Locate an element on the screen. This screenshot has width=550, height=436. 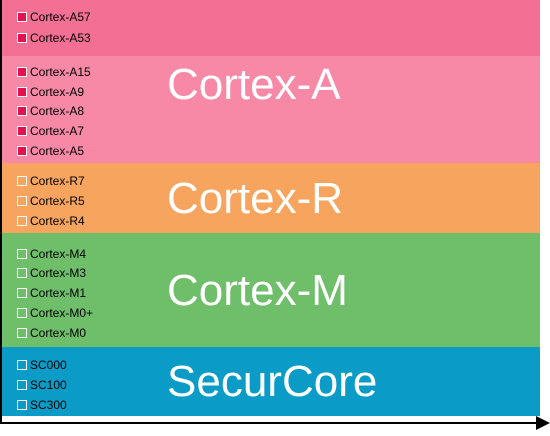
item-label: SC000 is located at coordinates (48, 365).